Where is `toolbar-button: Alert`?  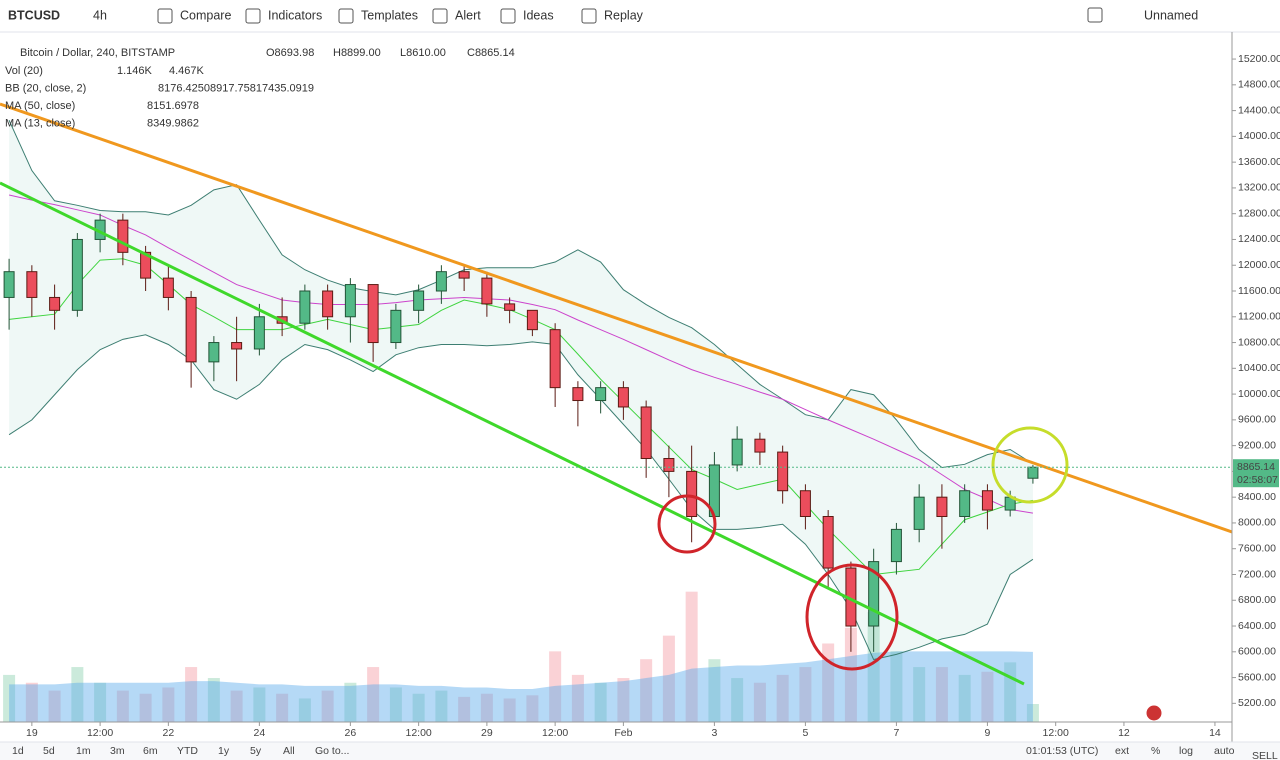
toolbar-button: Alert is located at coordinates (468, 15).